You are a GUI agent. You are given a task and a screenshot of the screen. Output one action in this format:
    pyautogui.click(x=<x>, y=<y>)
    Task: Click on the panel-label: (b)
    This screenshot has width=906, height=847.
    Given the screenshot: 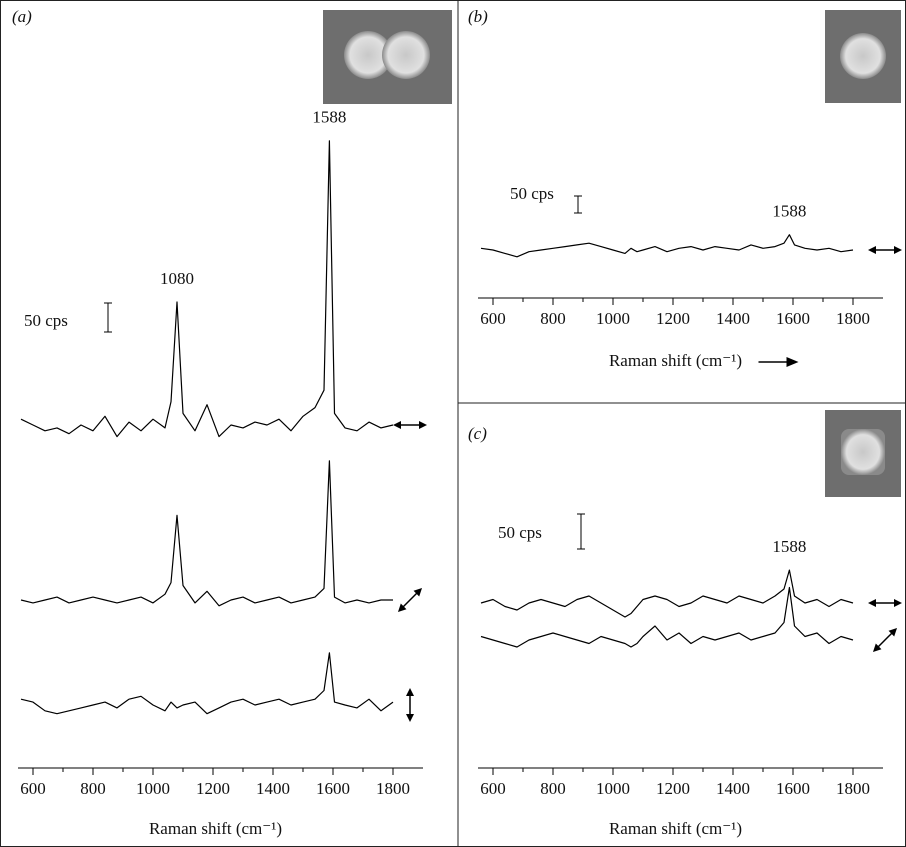 What is the action you would take?
    pyautogui.click(x=478, y=16)
    